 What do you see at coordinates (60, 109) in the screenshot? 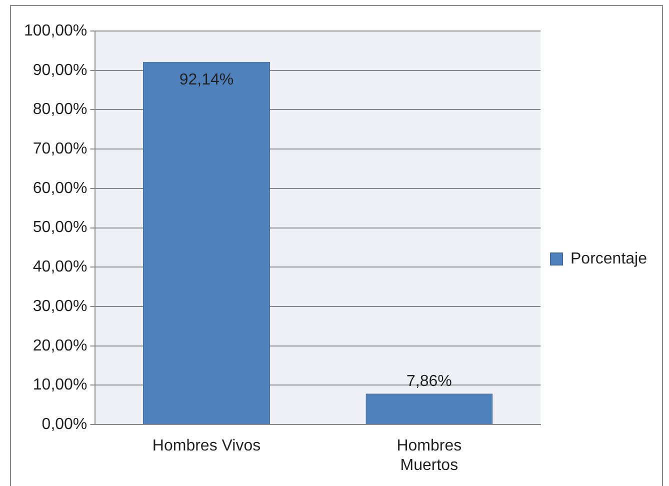
I see `y-tick-label: 80,00%` at bounding box center [60, 109].